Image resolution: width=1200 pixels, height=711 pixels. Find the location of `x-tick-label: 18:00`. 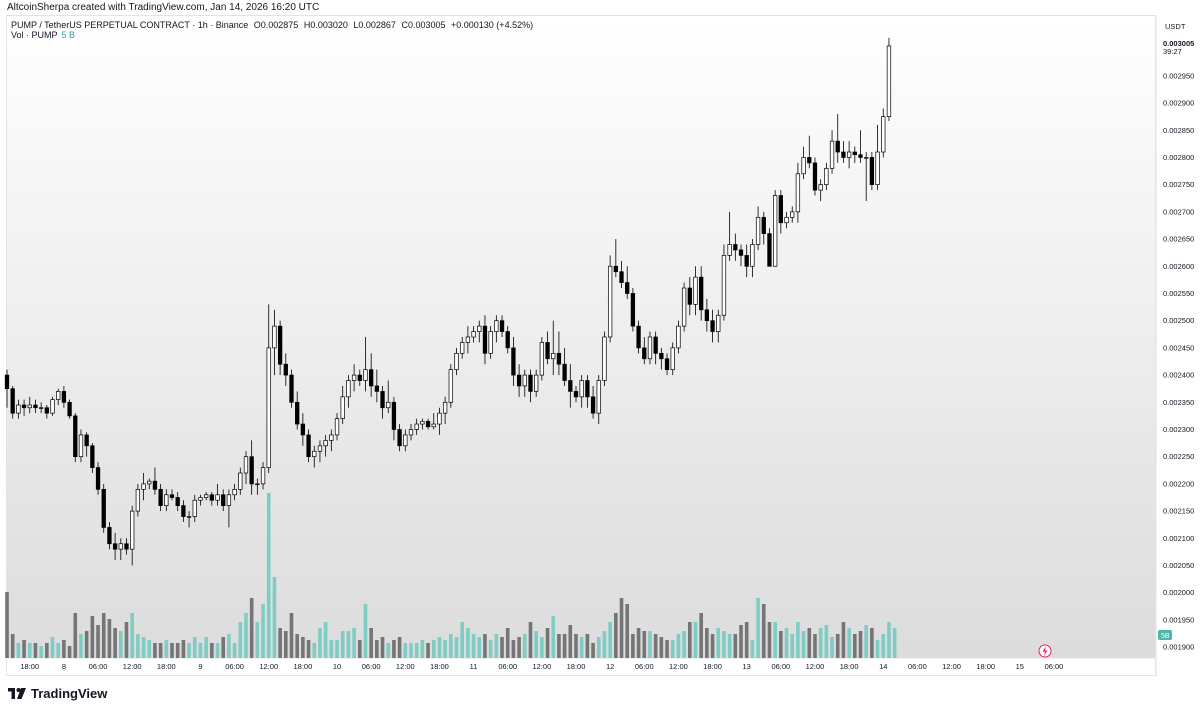

x-tick-label: 18:00 is located at coordinates (29, 666).